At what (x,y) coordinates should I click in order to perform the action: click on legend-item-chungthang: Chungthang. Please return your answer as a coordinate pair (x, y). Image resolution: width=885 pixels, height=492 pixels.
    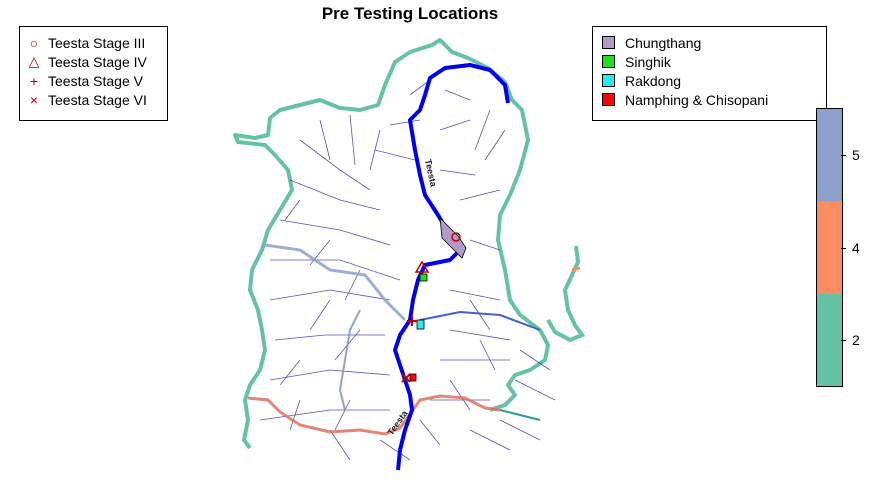
    Looking at the image, I should click on (647, 42).